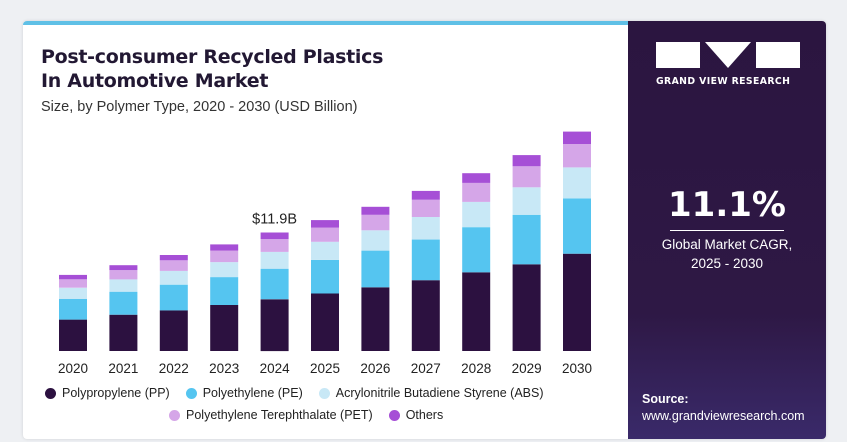  I want to click on source-block: Source: www.grandviewresearch.com, so click(723, 408).